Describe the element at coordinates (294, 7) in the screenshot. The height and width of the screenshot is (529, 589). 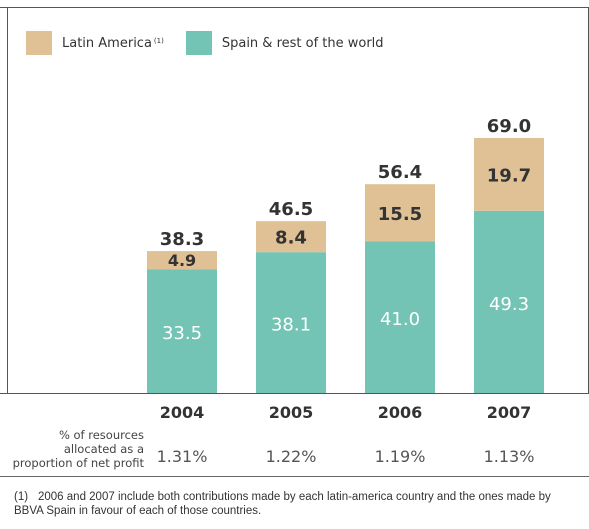
I see `frame-top-line` at that location.